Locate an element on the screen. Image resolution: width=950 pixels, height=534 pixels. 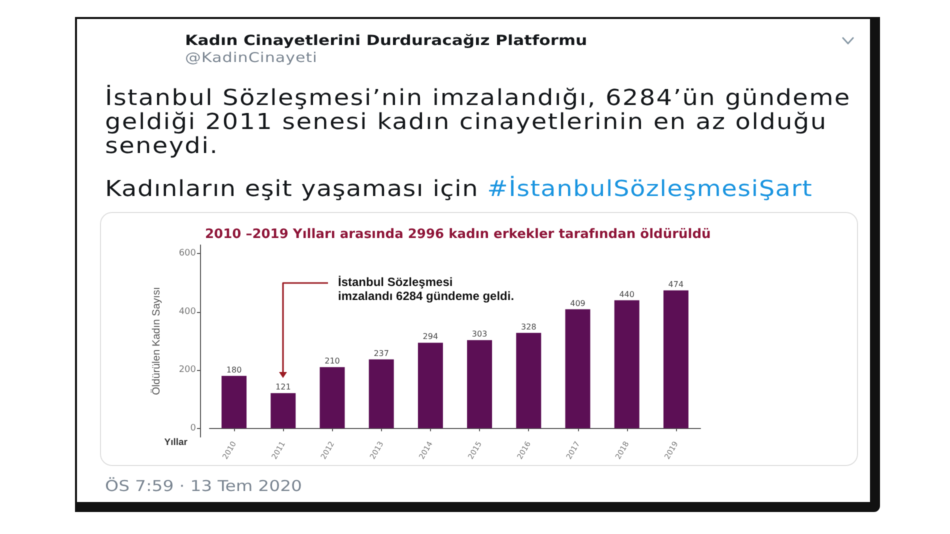
text: ÖS 7:59 · 13 Tem 2020 is located at coordinates (203, 486).